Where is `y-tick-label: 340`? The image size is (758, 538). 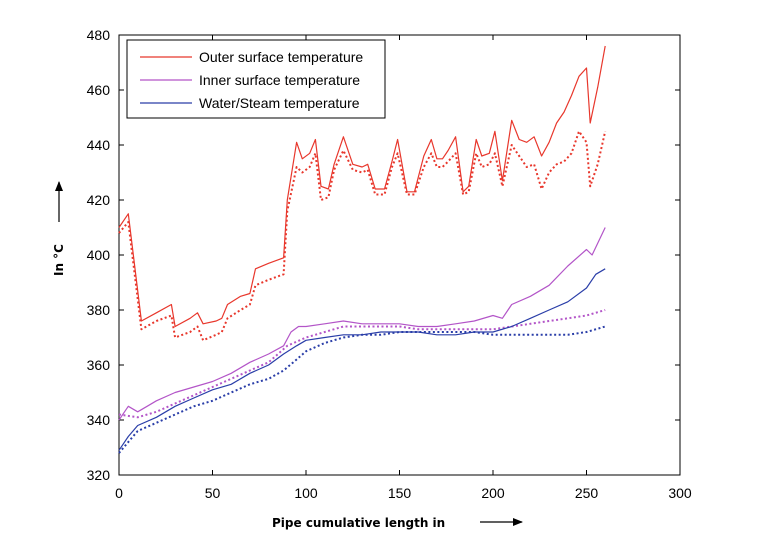
y-tick-label: 340 is located at coordinates (99, 420).